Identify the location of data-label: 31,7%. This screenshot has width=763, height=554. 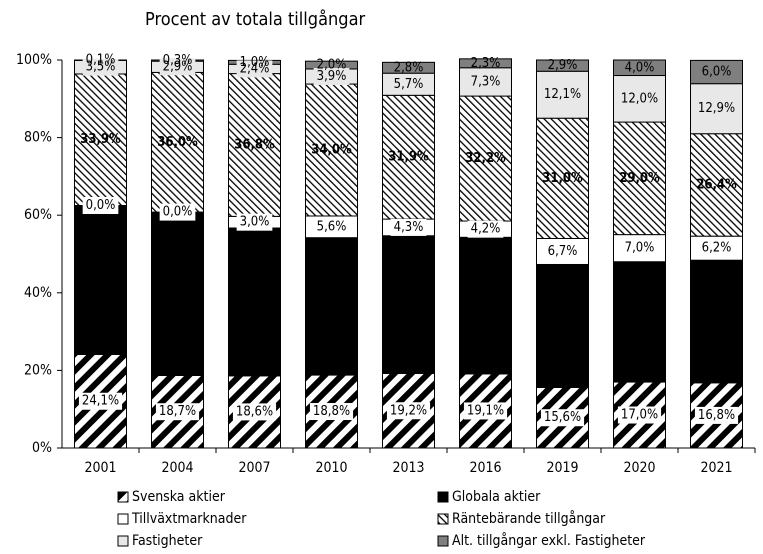
(562, 325).